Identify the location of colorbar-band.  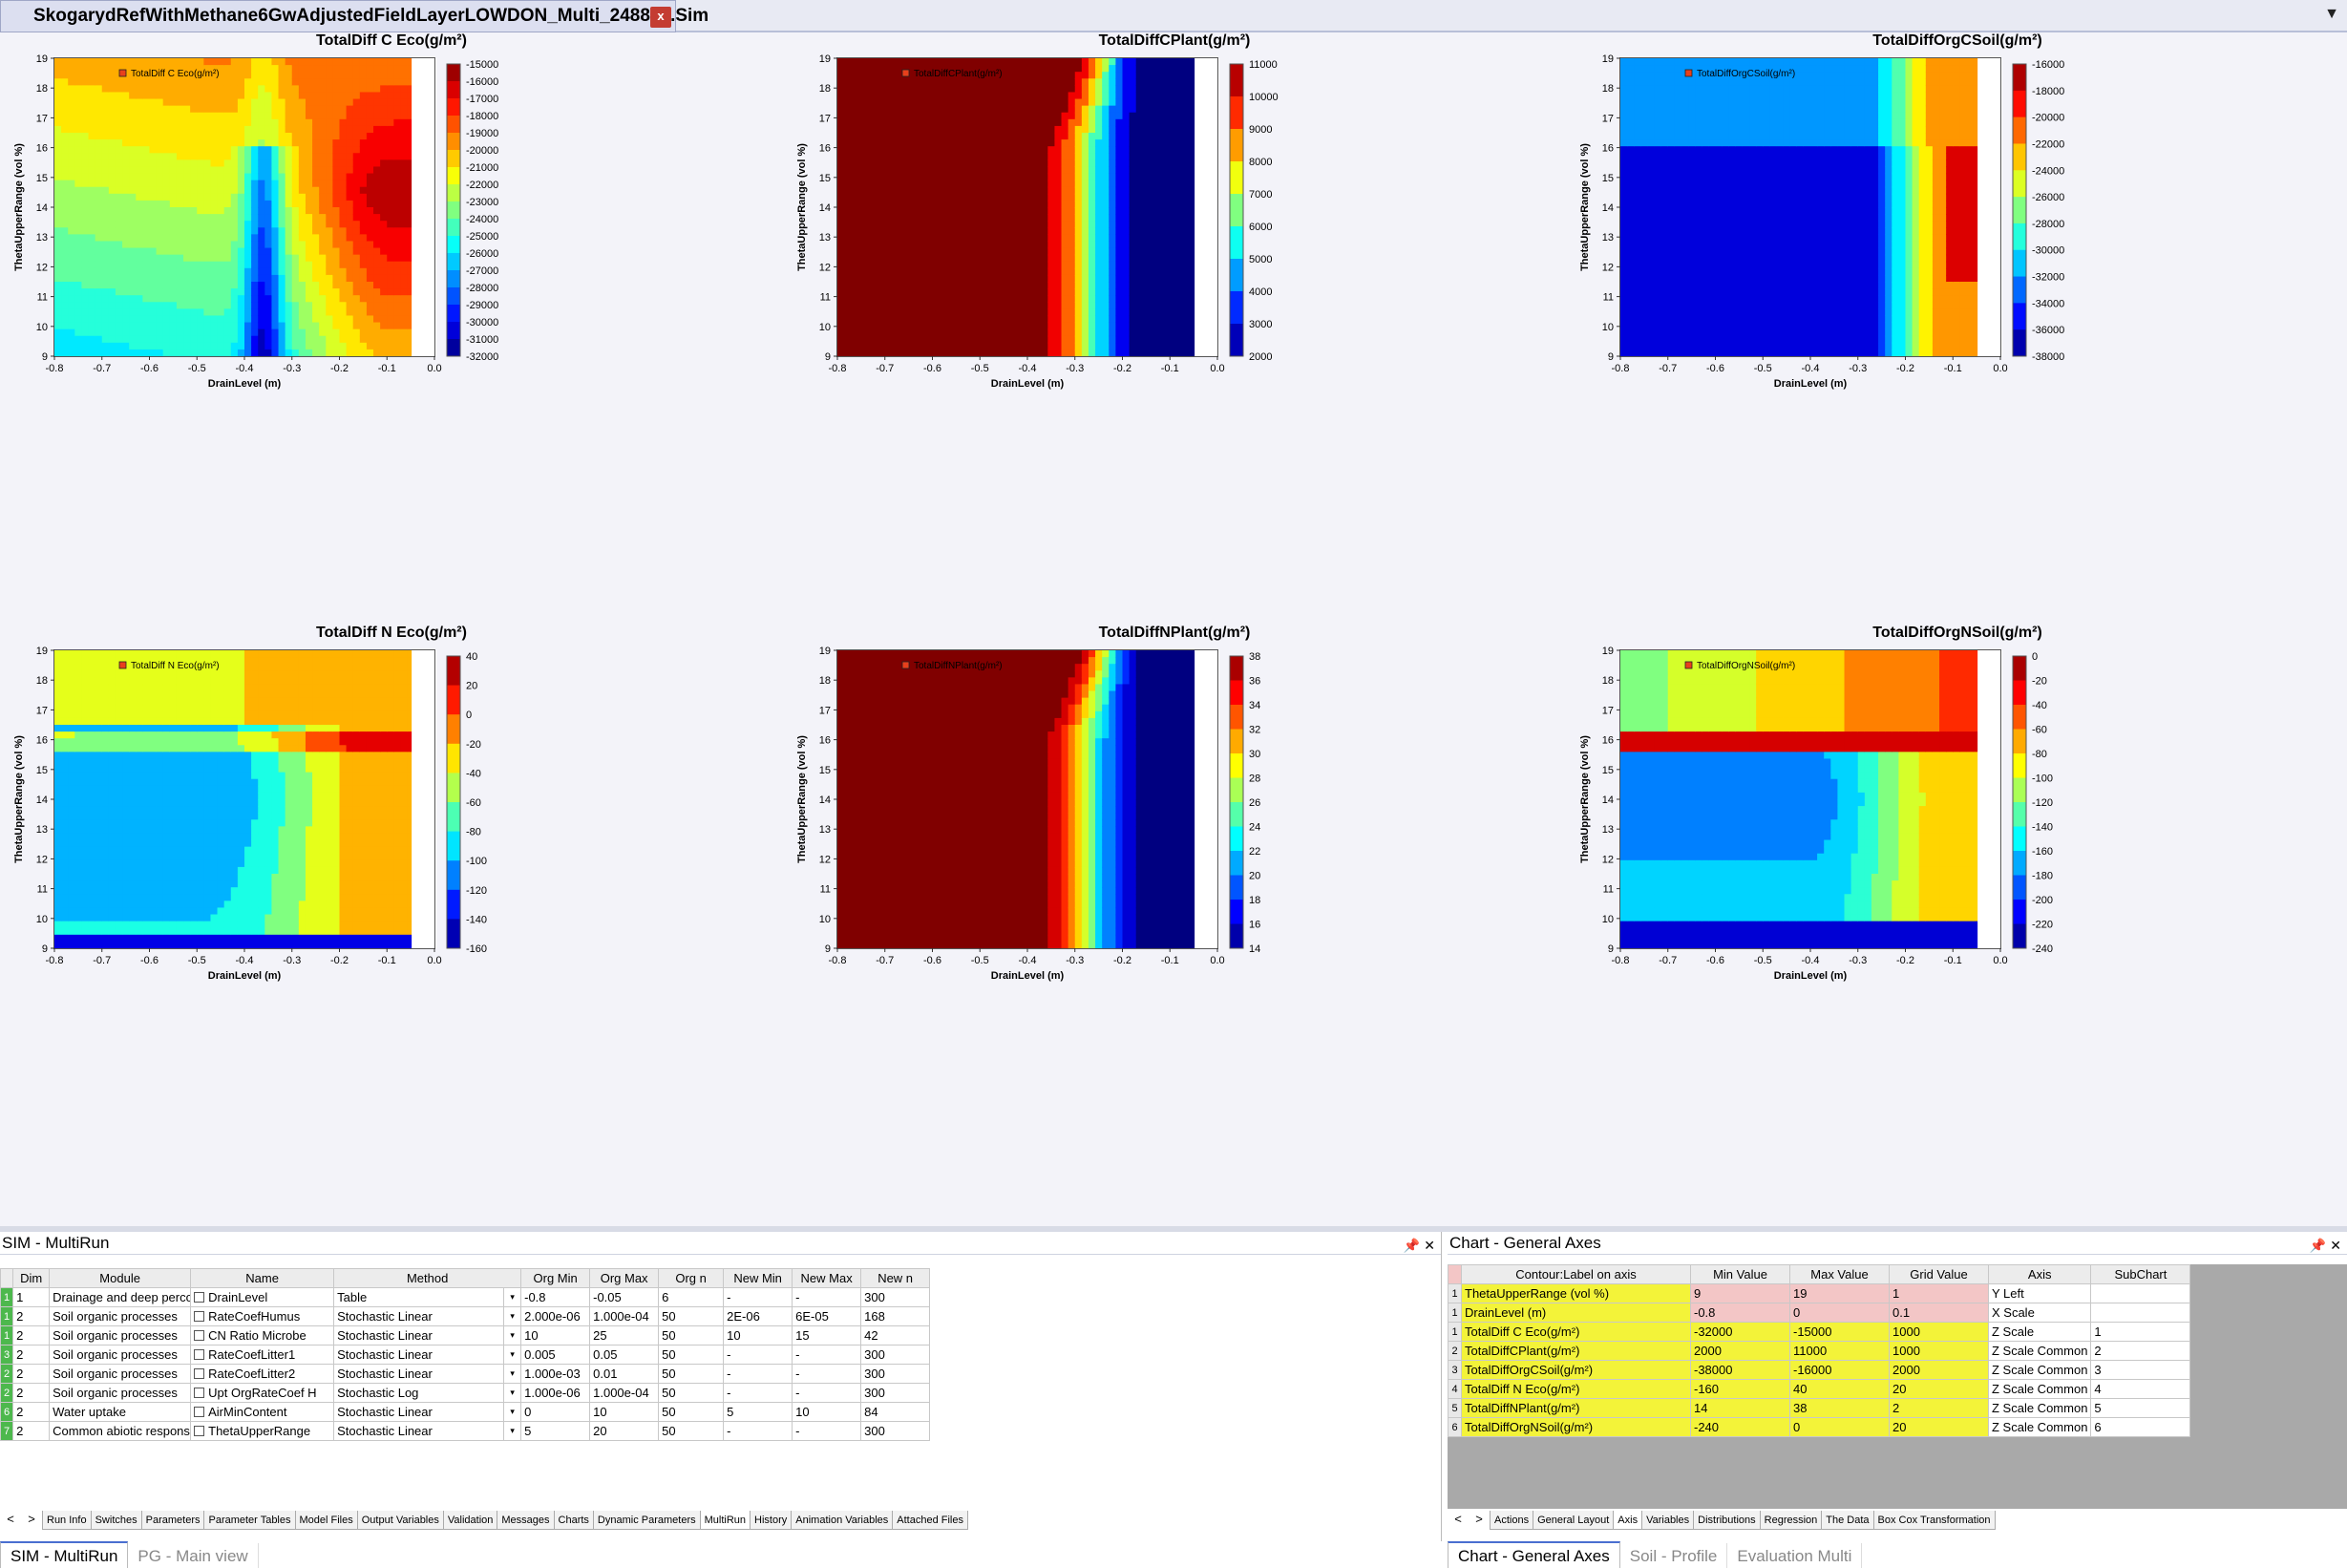
(453, 107).